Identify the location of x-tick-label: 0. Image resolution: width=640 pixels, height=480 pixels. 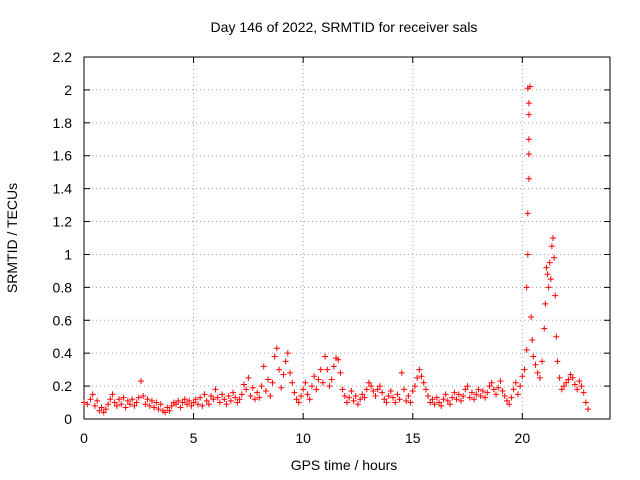
(84, 438).